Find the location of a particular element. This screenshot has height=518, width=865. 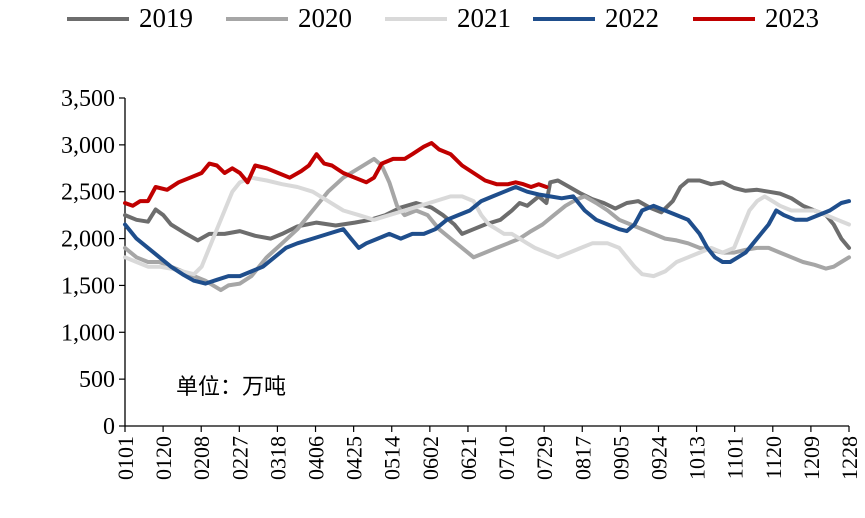

series-line-2023 is located at coordinates (336, 174).